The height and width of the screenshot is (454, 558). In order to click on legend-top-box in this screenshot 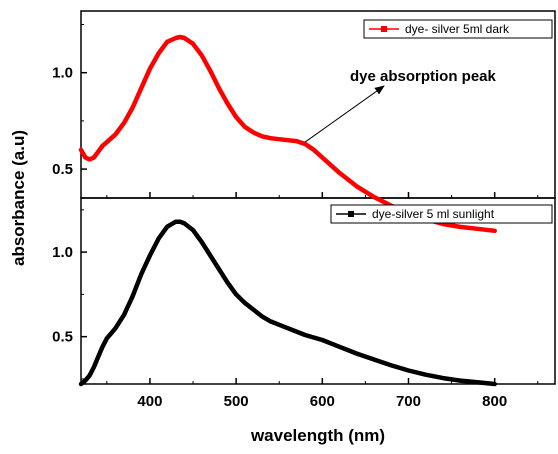, I will do `click(458, 29)`.